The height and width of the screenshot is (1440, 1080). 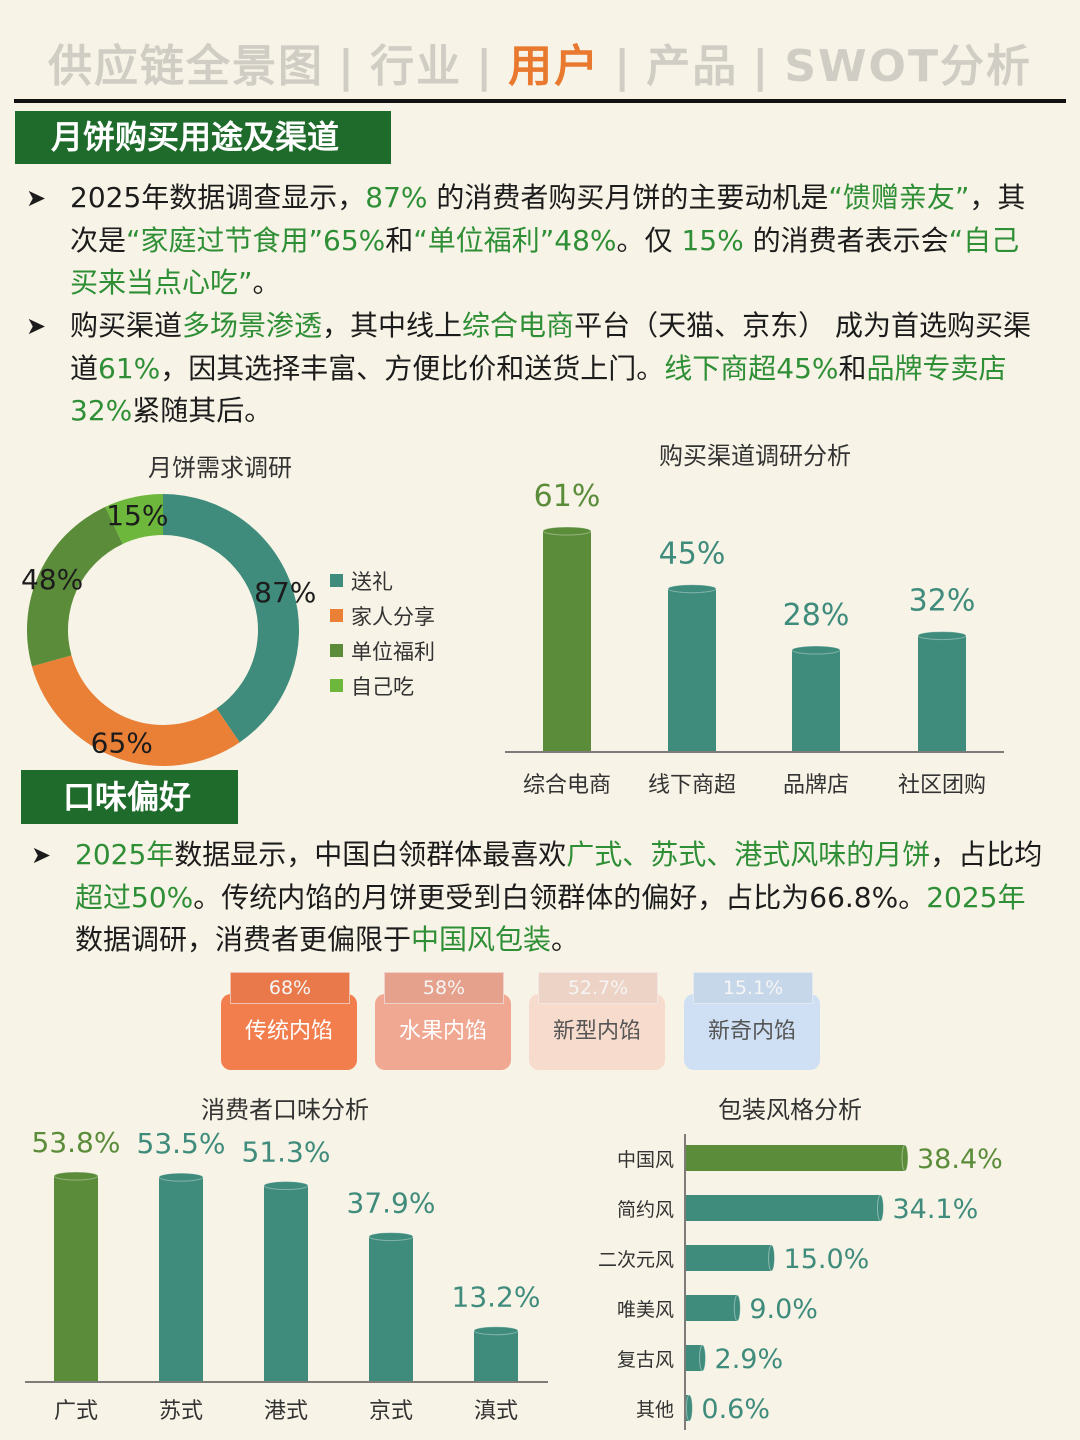 I want to click on packaging-category-label: 唯美风, so click(x=645, y=1310).